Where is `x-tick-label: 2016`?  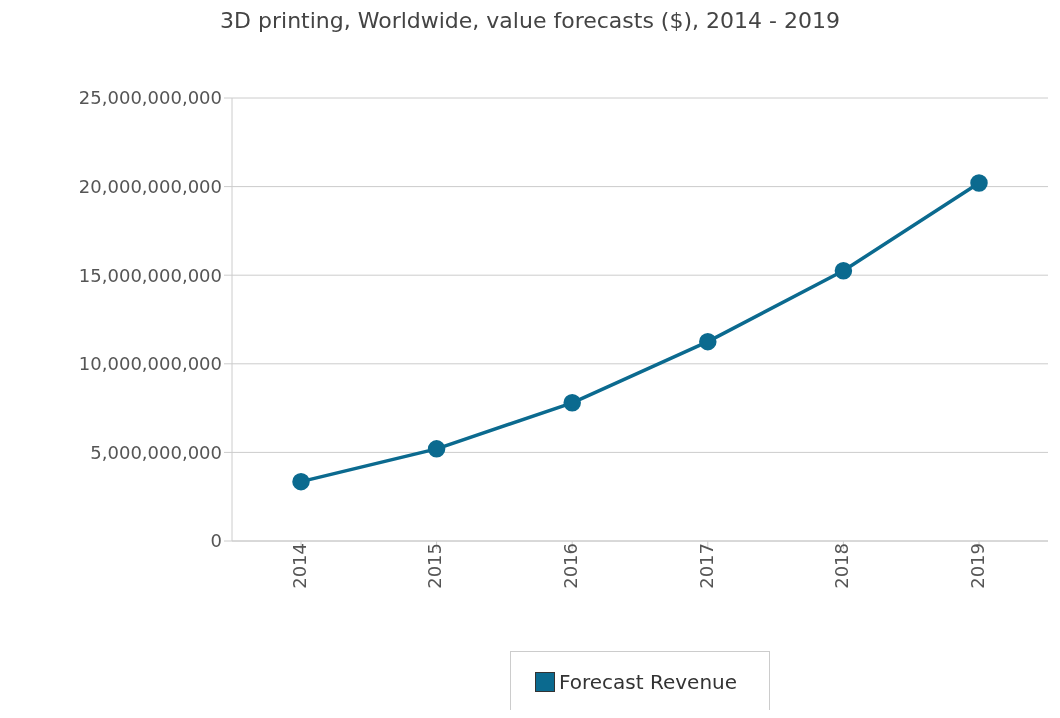
x-tick-label: 2016 is located at coordinates (570, 566).